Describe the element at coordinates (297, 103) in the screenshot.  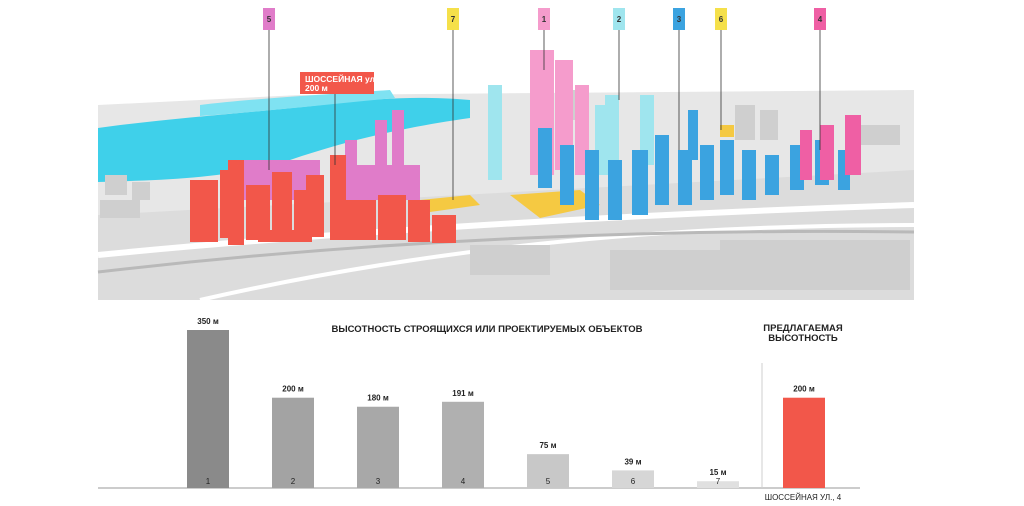
I see `river-branch` at that location.